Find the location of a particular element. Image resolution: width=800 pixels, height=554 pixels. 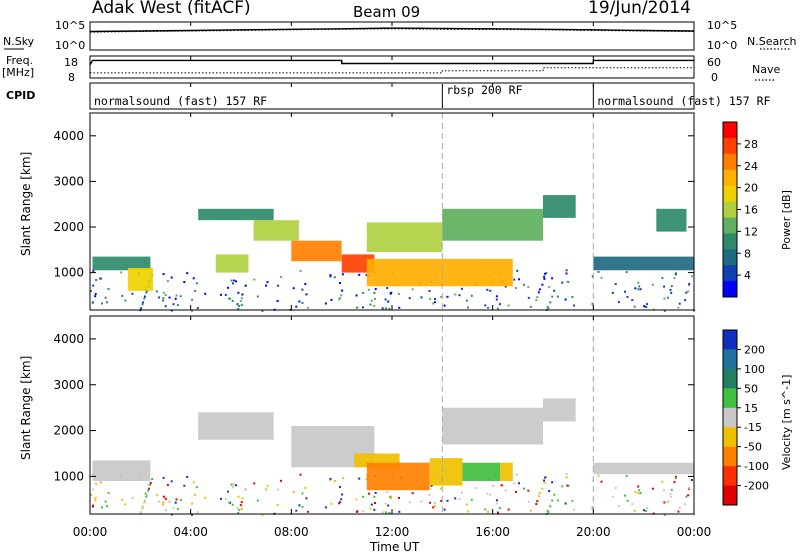

colorbar-tick-label: 20 is located at coordinates (751, 188).